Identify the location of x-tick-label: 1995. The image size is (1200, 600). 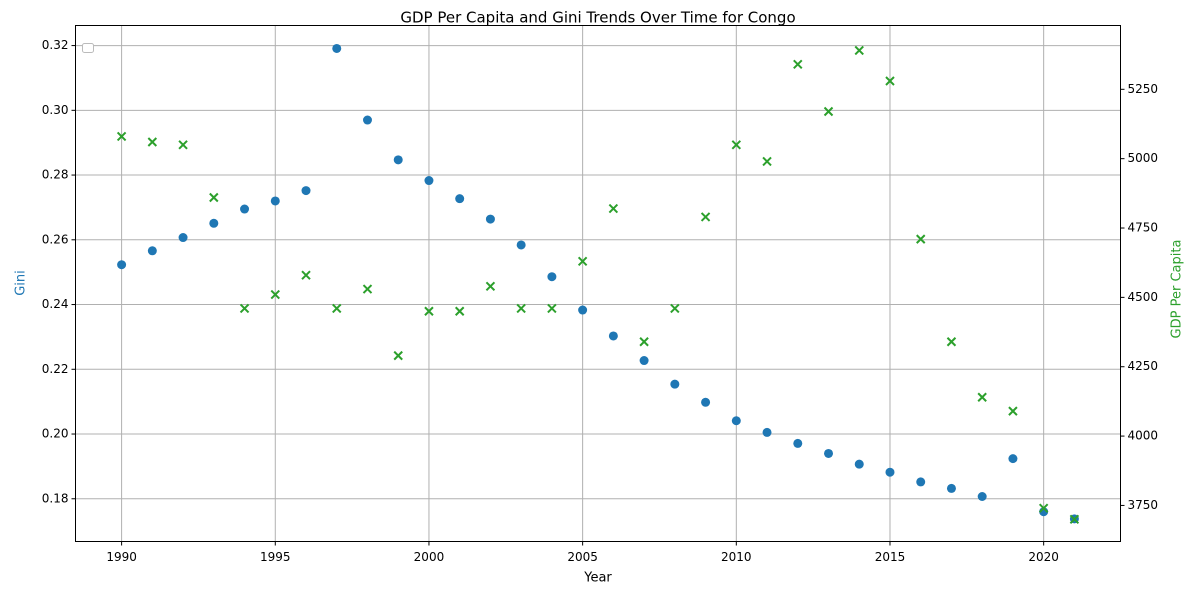
(275, 557).